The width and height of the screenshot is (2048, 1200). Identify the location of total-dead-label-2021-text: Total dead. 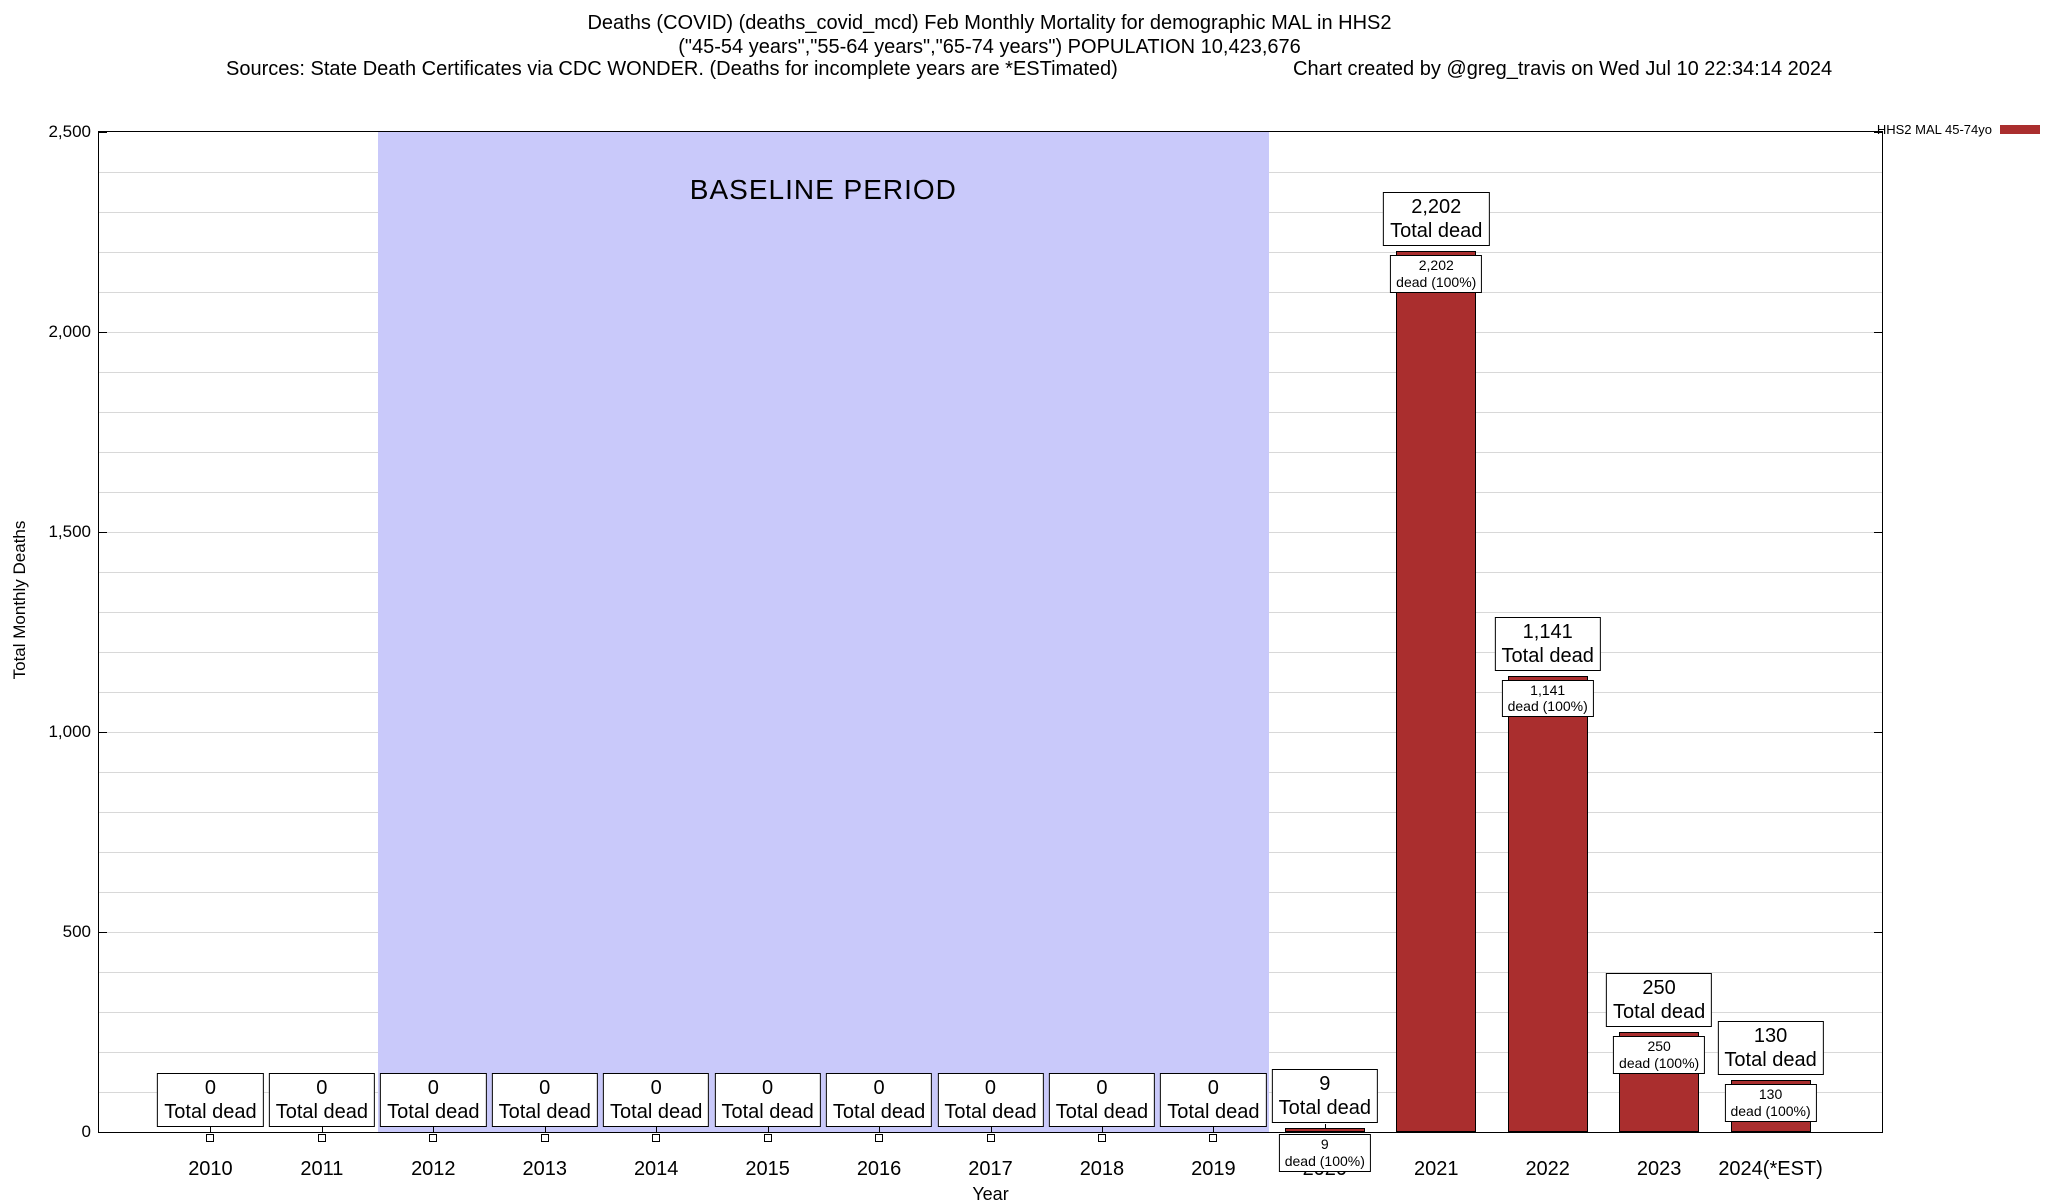
(1436, 231).